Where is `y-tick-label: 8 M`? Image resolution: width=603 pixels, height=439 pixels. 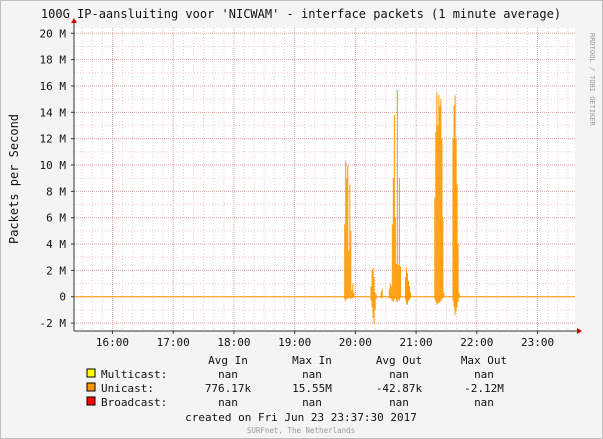
y-tick-label: 8 M is located at coordinates (56, 191).